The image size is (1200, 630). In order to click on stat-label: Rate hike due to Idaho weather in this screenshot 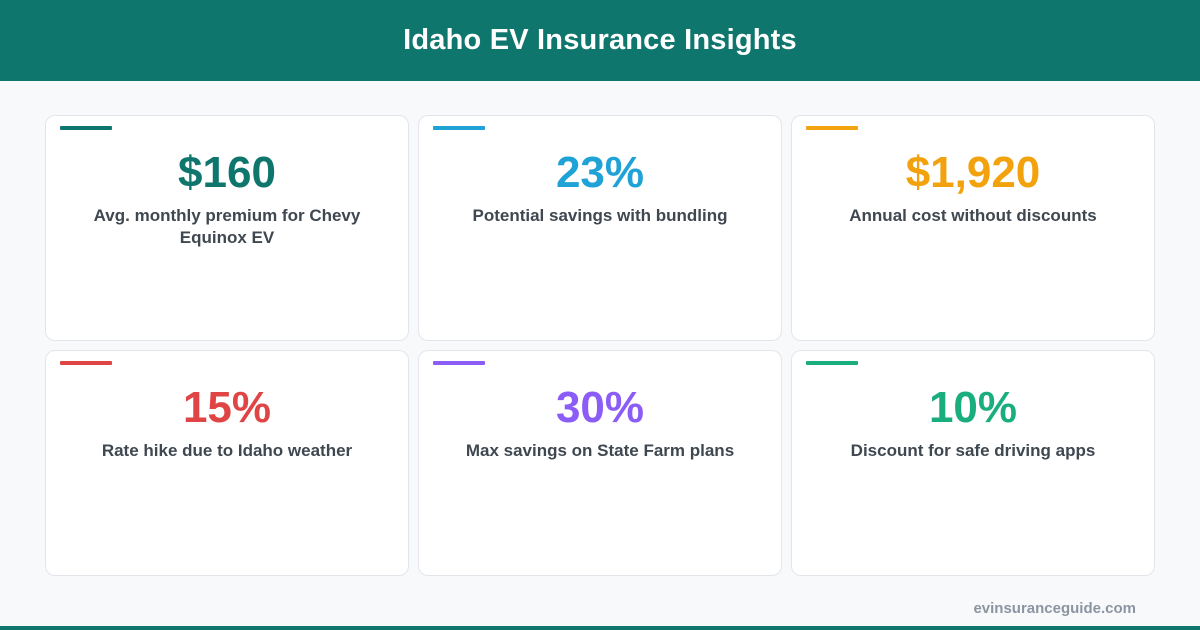, I will do `click(227, 450)`.